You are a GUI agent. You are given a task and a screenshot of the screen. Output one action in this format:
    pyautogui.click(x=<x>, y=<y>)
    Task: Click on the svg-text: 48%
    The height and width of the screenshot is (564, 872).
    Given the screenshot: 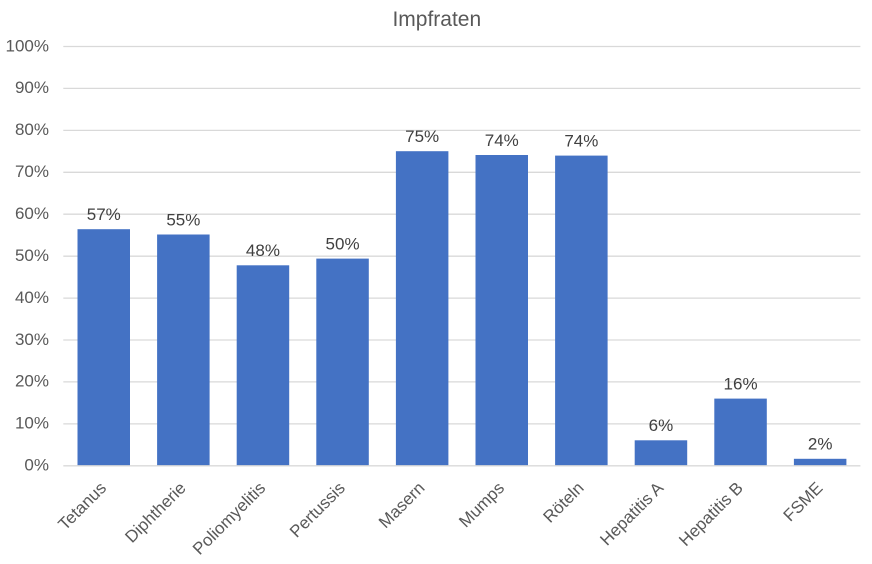 What is the action you would take?
    pyautogui.click(x=263, y=250)
    